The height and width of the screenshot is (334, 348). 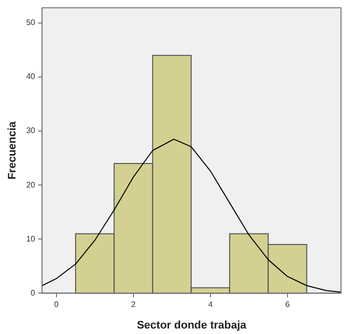 I want to click on x-axis-title: Sector donde trabaja, so click(x=192, y=325).